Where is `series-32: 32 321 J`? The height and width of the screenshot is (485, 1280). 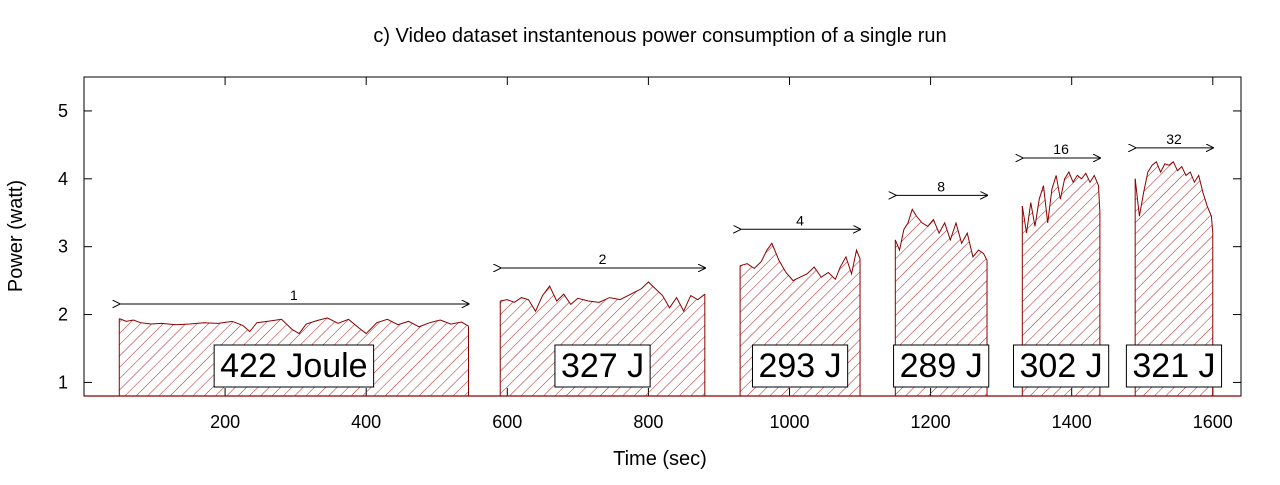 series-32: 32 321 J is located at coordinates (1174, 263).